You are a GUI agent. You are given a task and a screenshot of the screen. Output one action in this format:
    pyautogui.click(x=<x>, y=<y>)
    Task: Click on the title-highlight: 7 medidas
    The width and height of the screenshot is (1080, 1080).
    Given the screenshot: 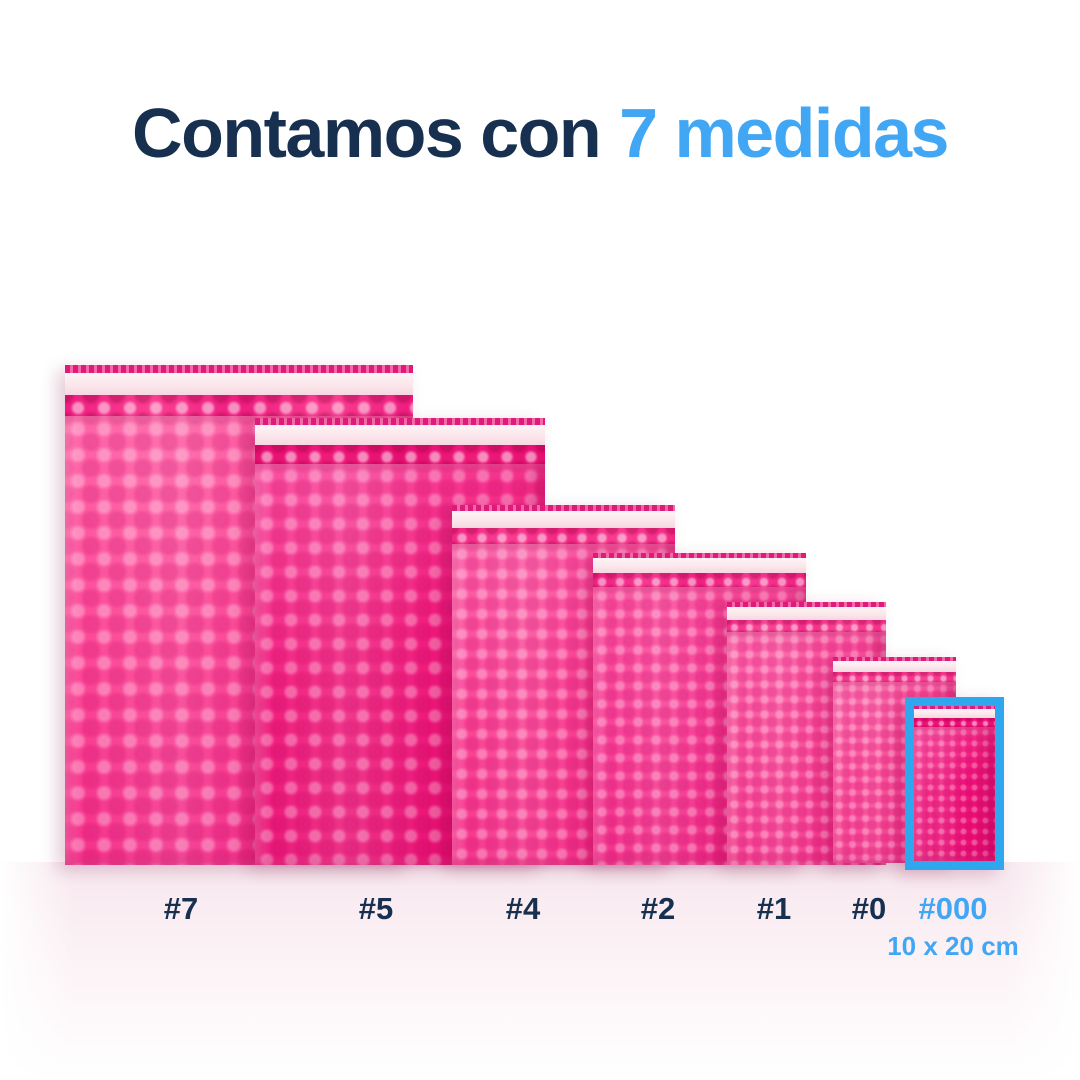 What is the action you would take?
    pyautogui.click(x=784, y=133)
    